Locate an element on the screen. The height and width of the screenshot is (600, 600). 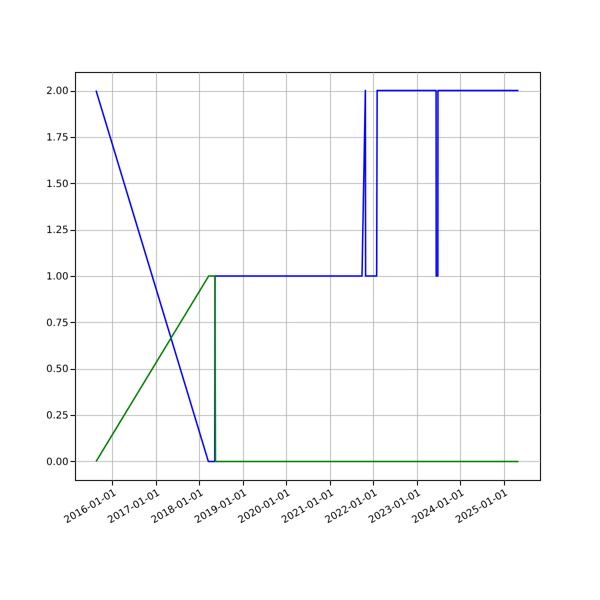
y-tick-label: 0.25 is located at coordinates (57, 416).